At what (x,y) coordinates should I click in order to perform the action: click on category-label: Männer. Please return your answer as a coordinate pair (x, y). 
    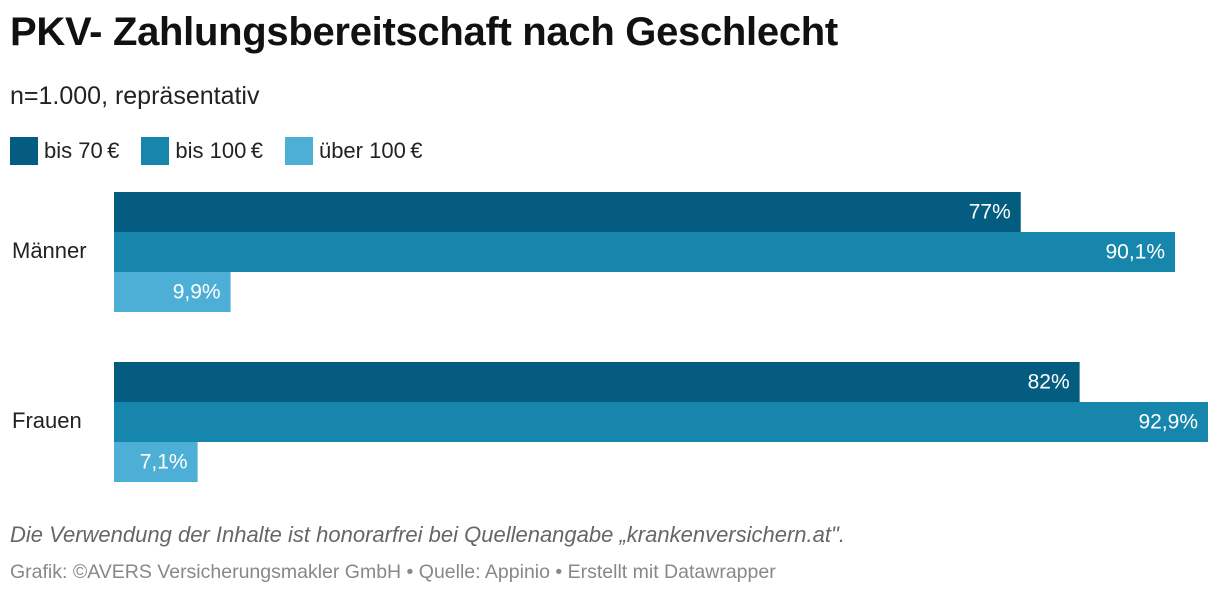
    Looking at the image, I should click on (49, 250).